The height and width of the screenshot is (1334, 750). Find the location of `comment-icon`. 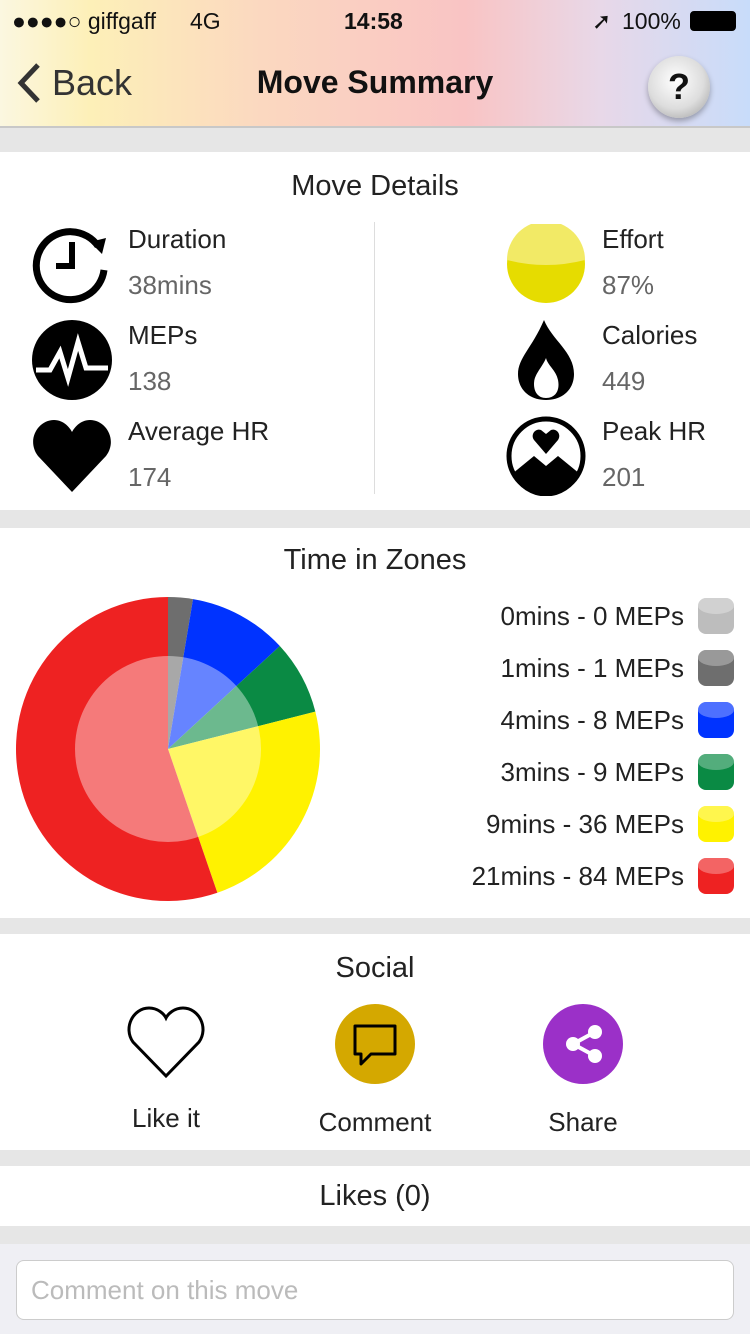

comment-icon is located at coordinates (375, 1044).